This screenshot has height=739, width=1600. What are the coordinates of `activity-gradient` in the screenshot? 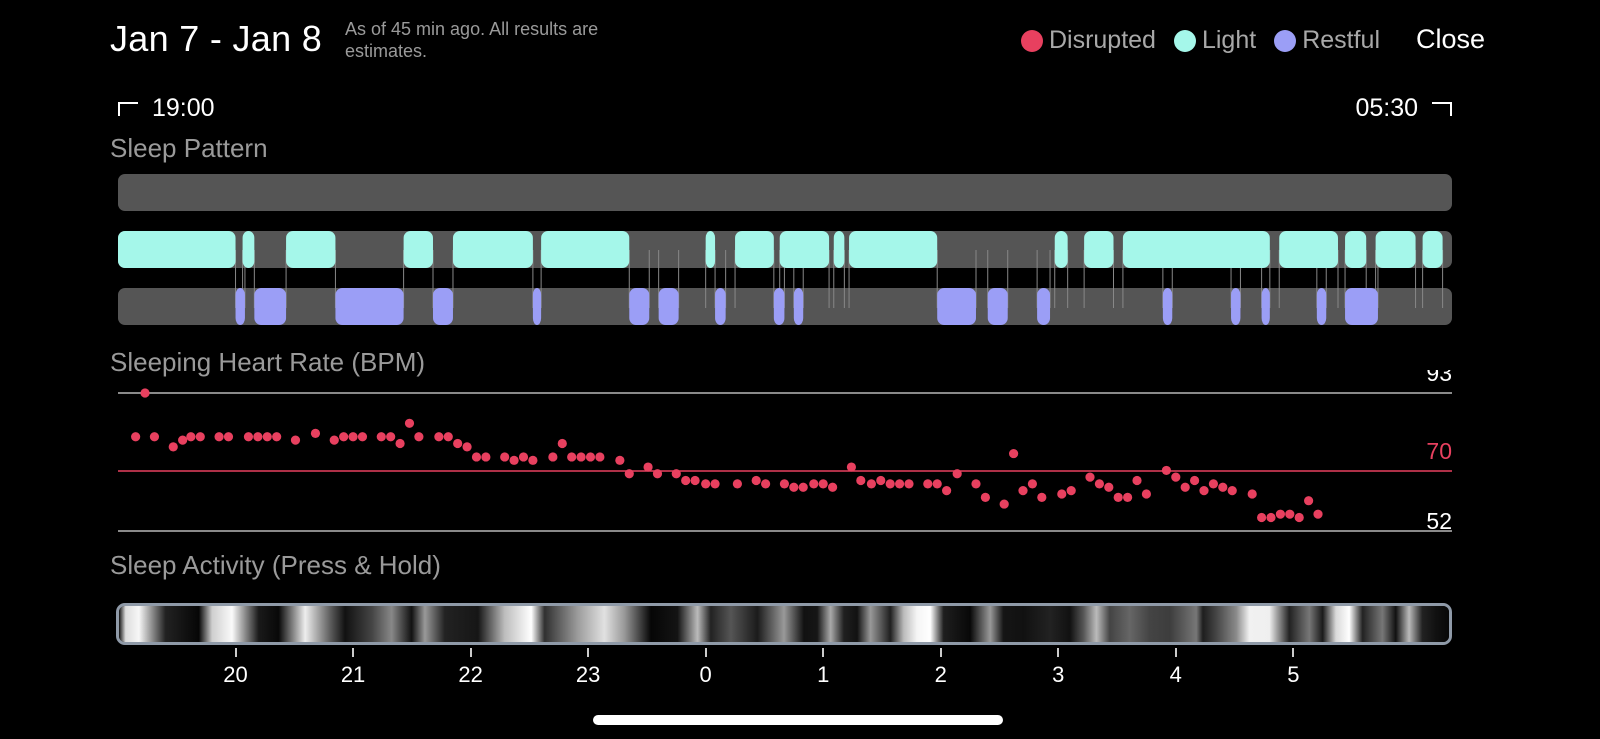 It's located at (784, 624).